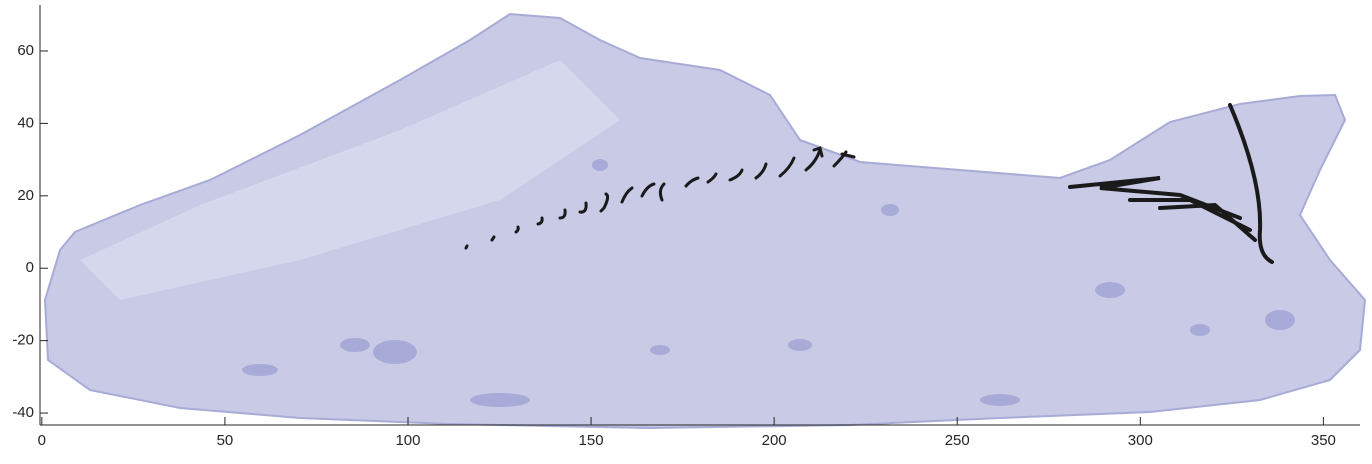 This screenshot has height=464, width=1372. What do you see at coordinates (25, 122) in the screenshot?
I see `y-tick-label: 40` at bounding box center [25, 122].